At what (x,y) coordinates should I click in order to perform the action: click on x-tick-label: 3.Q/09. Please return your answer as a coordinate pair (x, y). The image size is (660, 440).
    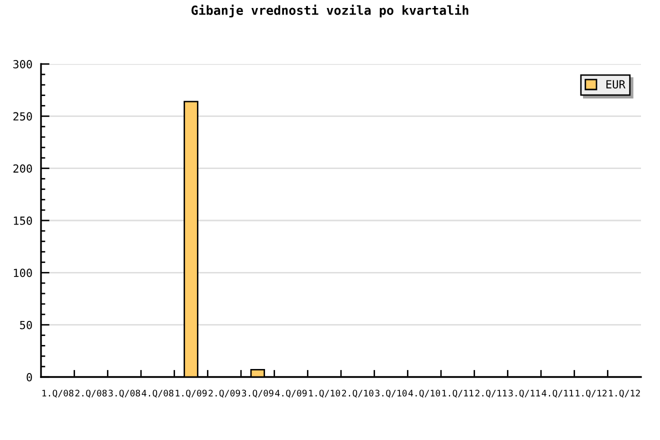
    Looking at the image, I should click on (258, 394).